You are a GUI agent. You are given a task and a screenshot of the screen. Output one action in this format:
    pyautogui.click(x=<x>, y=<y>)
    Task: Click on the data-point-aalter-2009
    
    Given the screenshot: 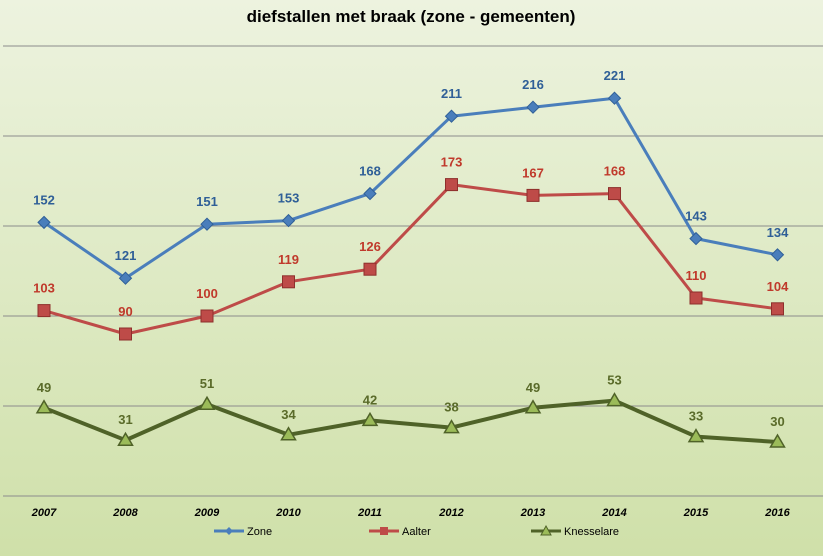 What is the action you would take?
    pyautogui.click(x=207, y=316)
    